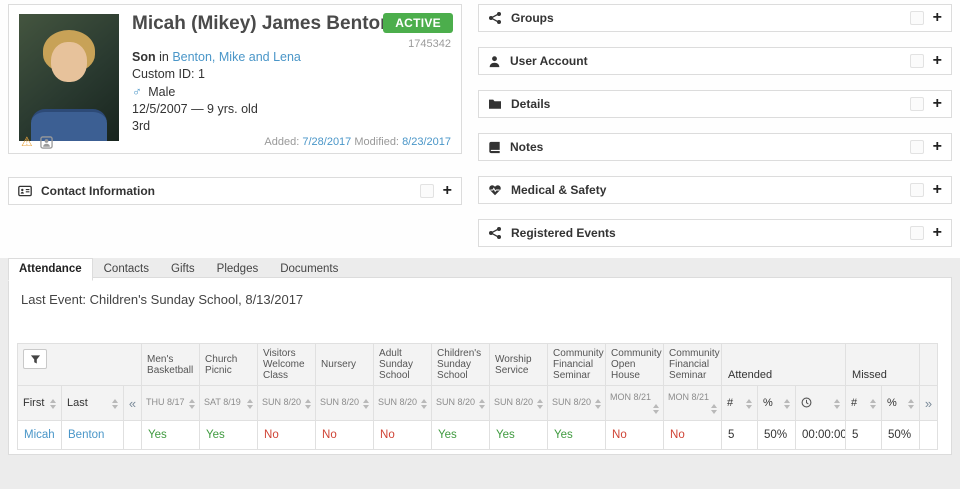 The height and width of the screenshot is (489, 960). Describe the element at coordinates (426, 142) in the screenshot. I see `modified-date-link: 8/23/2017` at that location.